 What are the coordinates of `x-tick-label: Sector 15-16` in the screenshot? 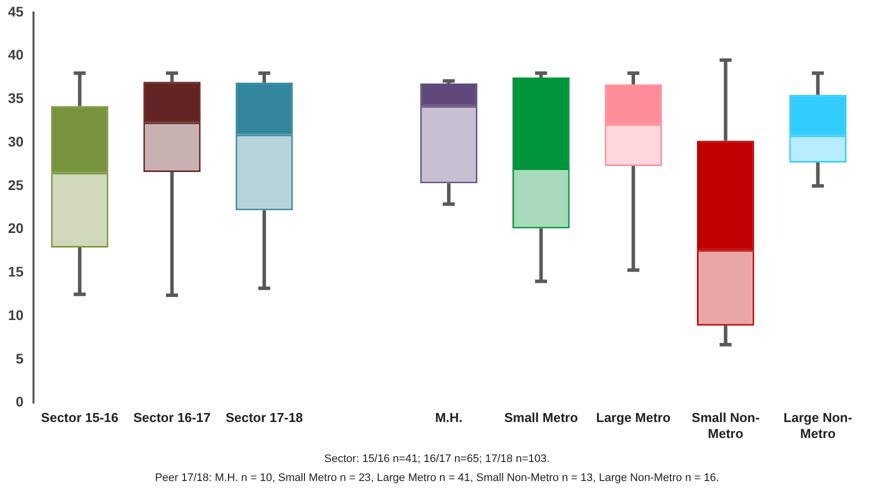 It's located at (79, 418).